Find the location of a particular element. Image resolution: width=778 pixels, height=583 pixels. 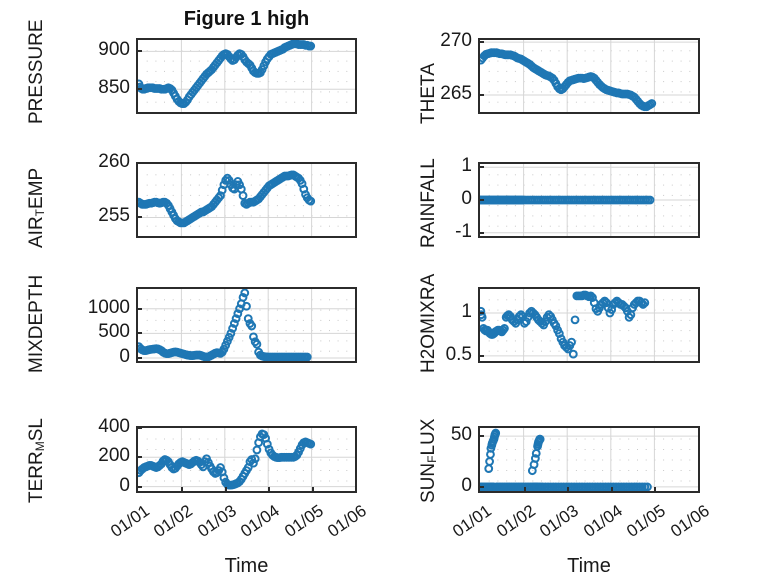

ytick-label-pressure: 850 is located at coordinates (114, 88).